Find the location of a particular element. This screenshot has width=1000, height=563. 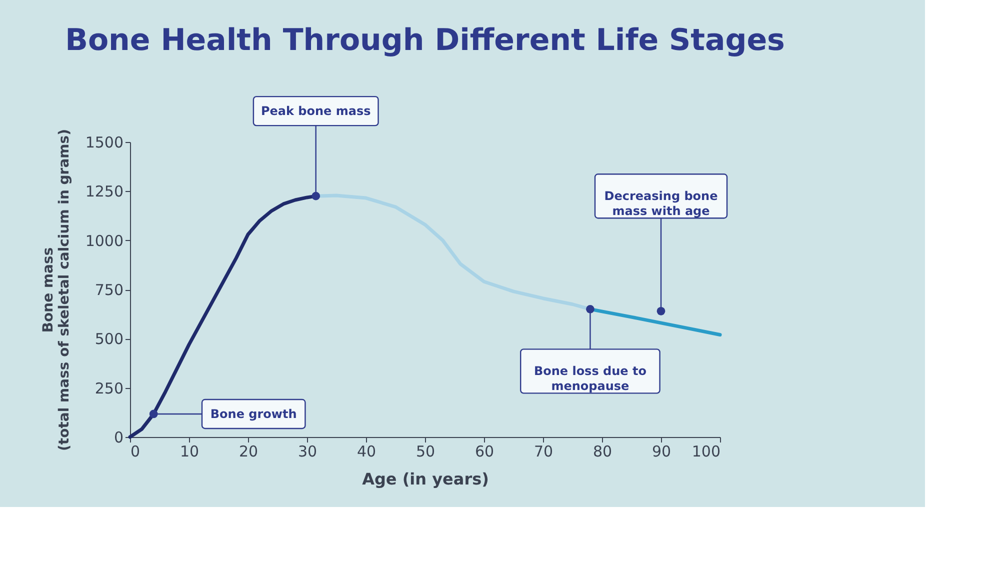

chart-title: Bone Health Through Different Life Stages is located at coordinates (425, 40).